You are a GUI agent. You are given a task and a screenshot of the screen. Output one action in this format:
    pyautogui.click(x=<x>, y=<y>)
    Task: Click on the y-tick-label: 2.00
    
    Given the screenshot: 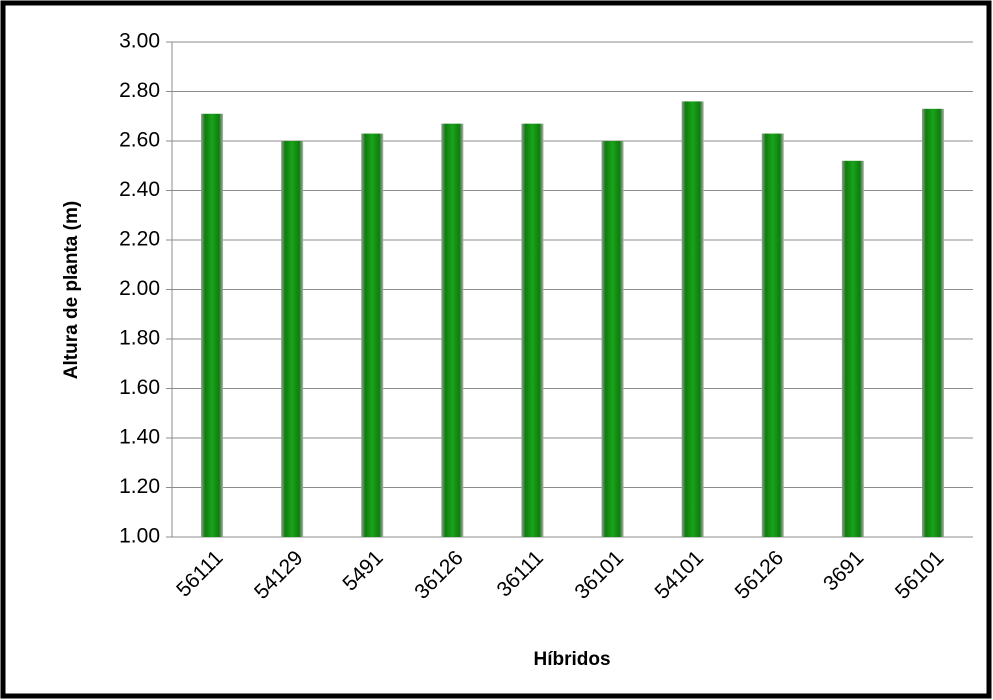 What is the action you would take?
    pyautogui.click(x=139, y=288)
    